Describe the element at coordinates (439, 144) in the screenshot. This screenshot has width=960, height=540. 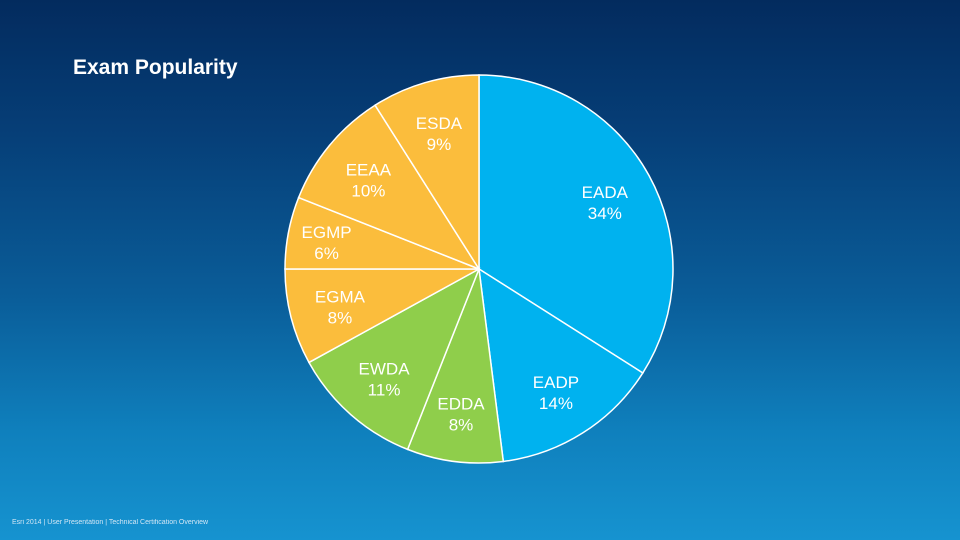
I see `slice-value-label: 9%` at that location.